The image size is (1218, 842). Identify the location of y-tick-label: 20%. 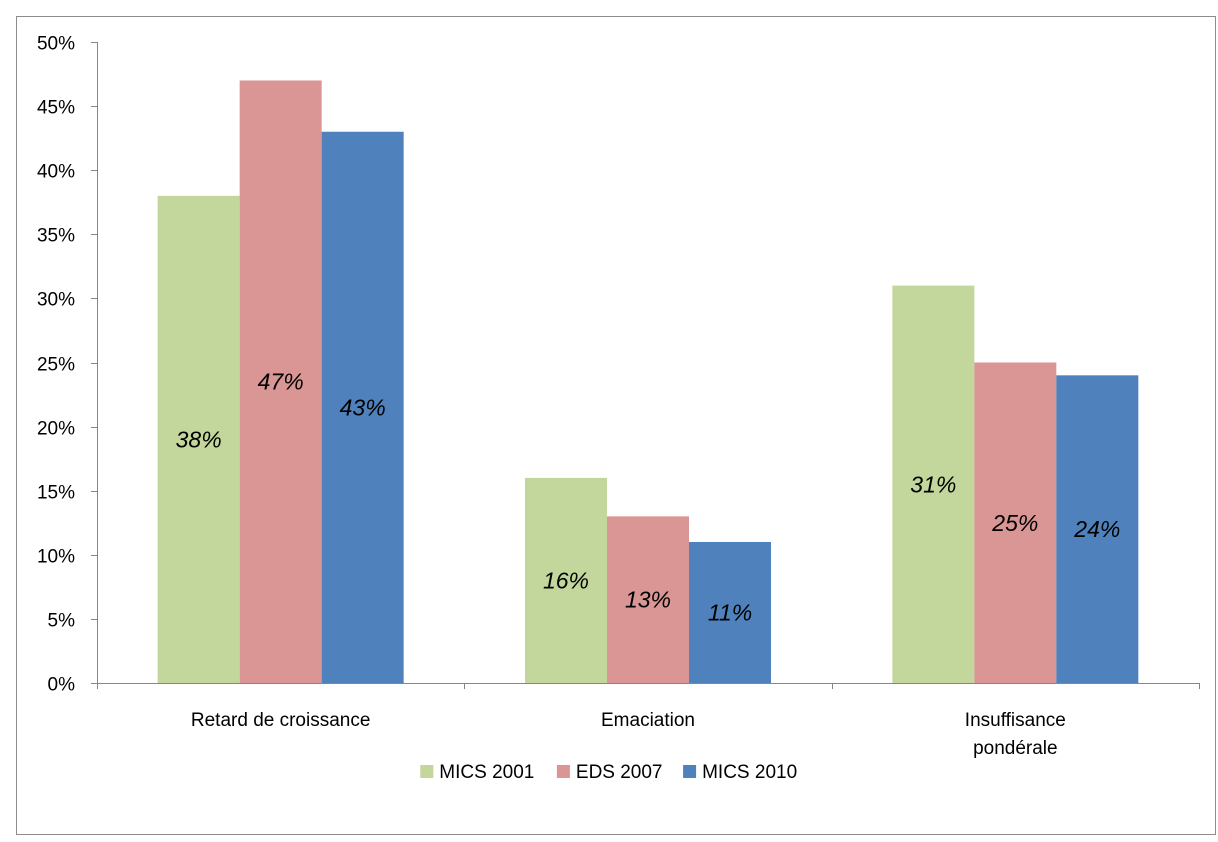
(56, 429).